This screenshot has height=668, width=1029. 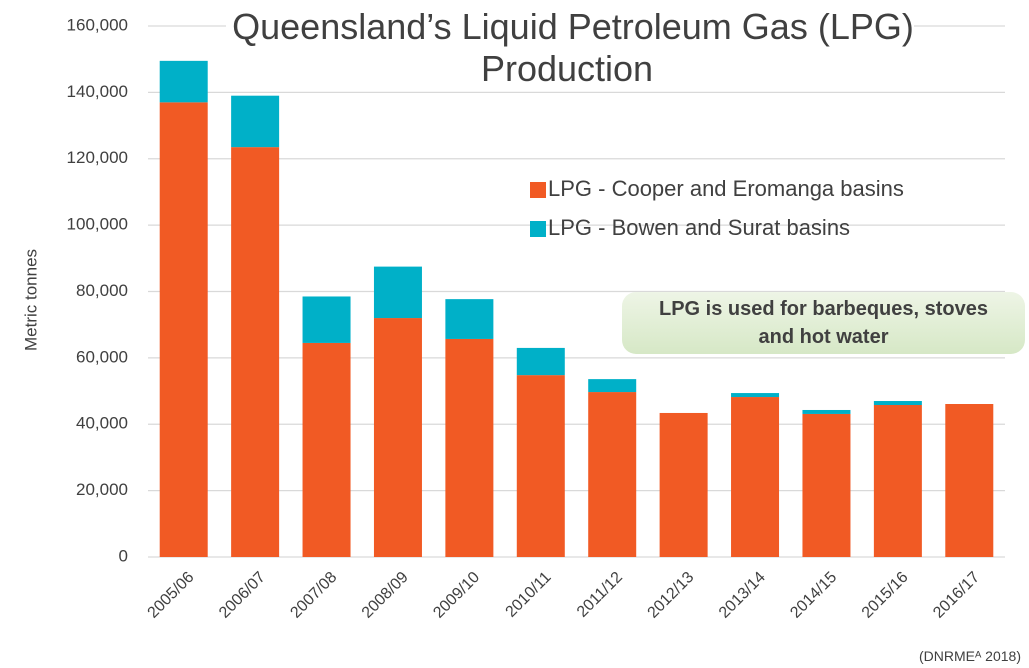 What do you see at coordinates (97, 157) in the screenshot?
I see `y-tick-label: 120,000` at bounding box center [97, 157].